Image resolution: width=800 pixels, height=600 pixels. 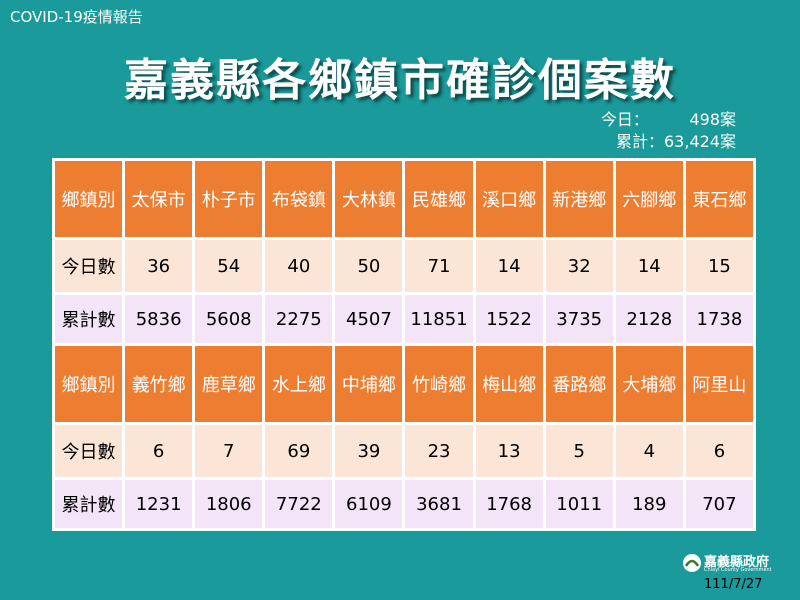 What do you see at coordinates (439, 266) in the screenshot?
I see `cell: 71` at bounding box center [439, 266].